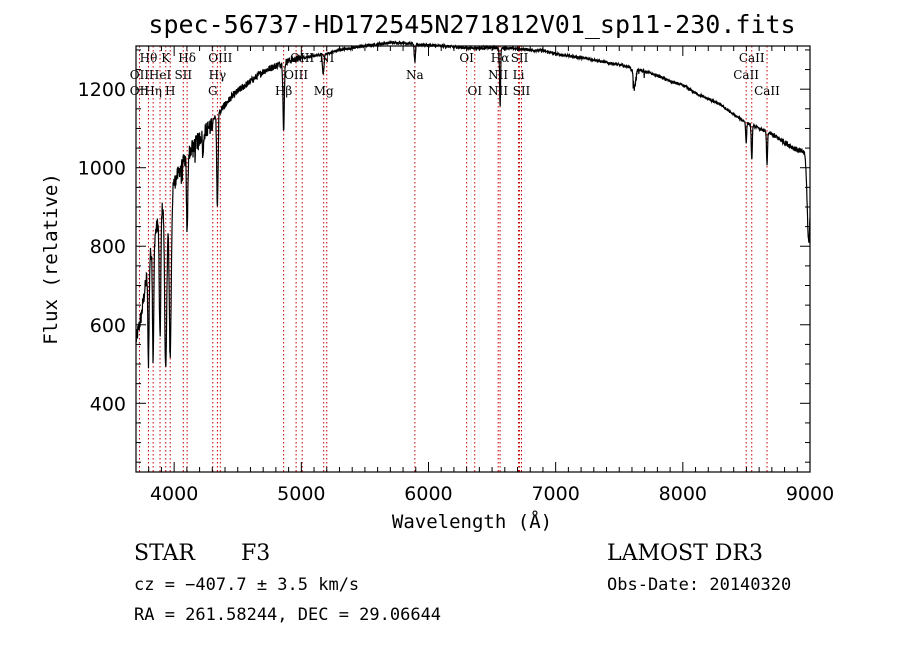  Describe the element at coordinates (810, 494) in the screenshot. I see `x-tick-label: 9000` at that location.